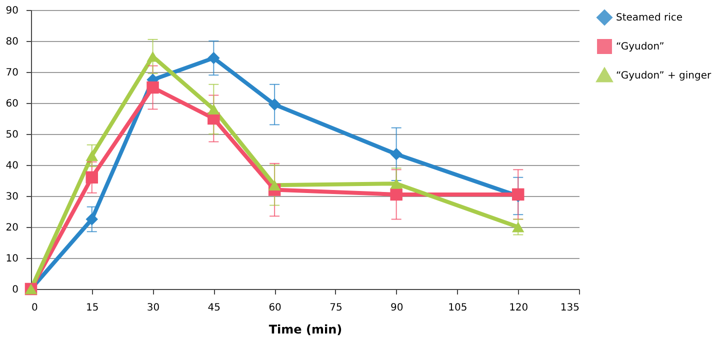  Describe the element at coordinates (458, 308) in the screenshot. I see `x-tick-label: 105` at that location.